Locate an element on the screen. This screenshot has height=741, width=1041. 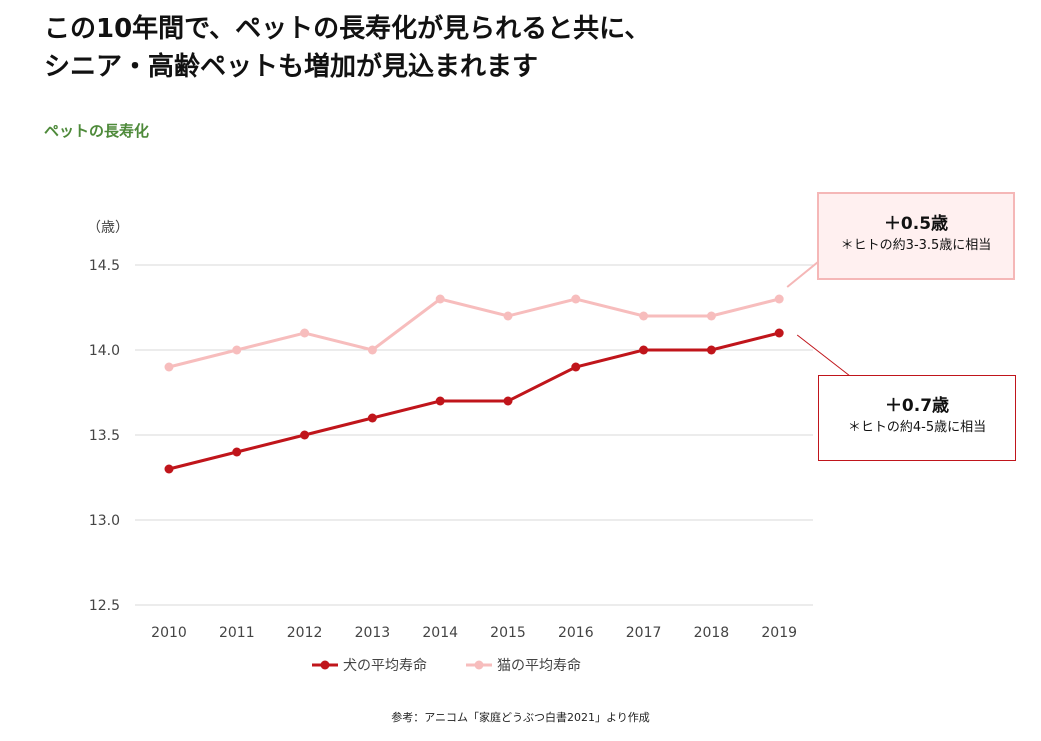
x-tick-label: 2015 is located at coordinates (508, 633).